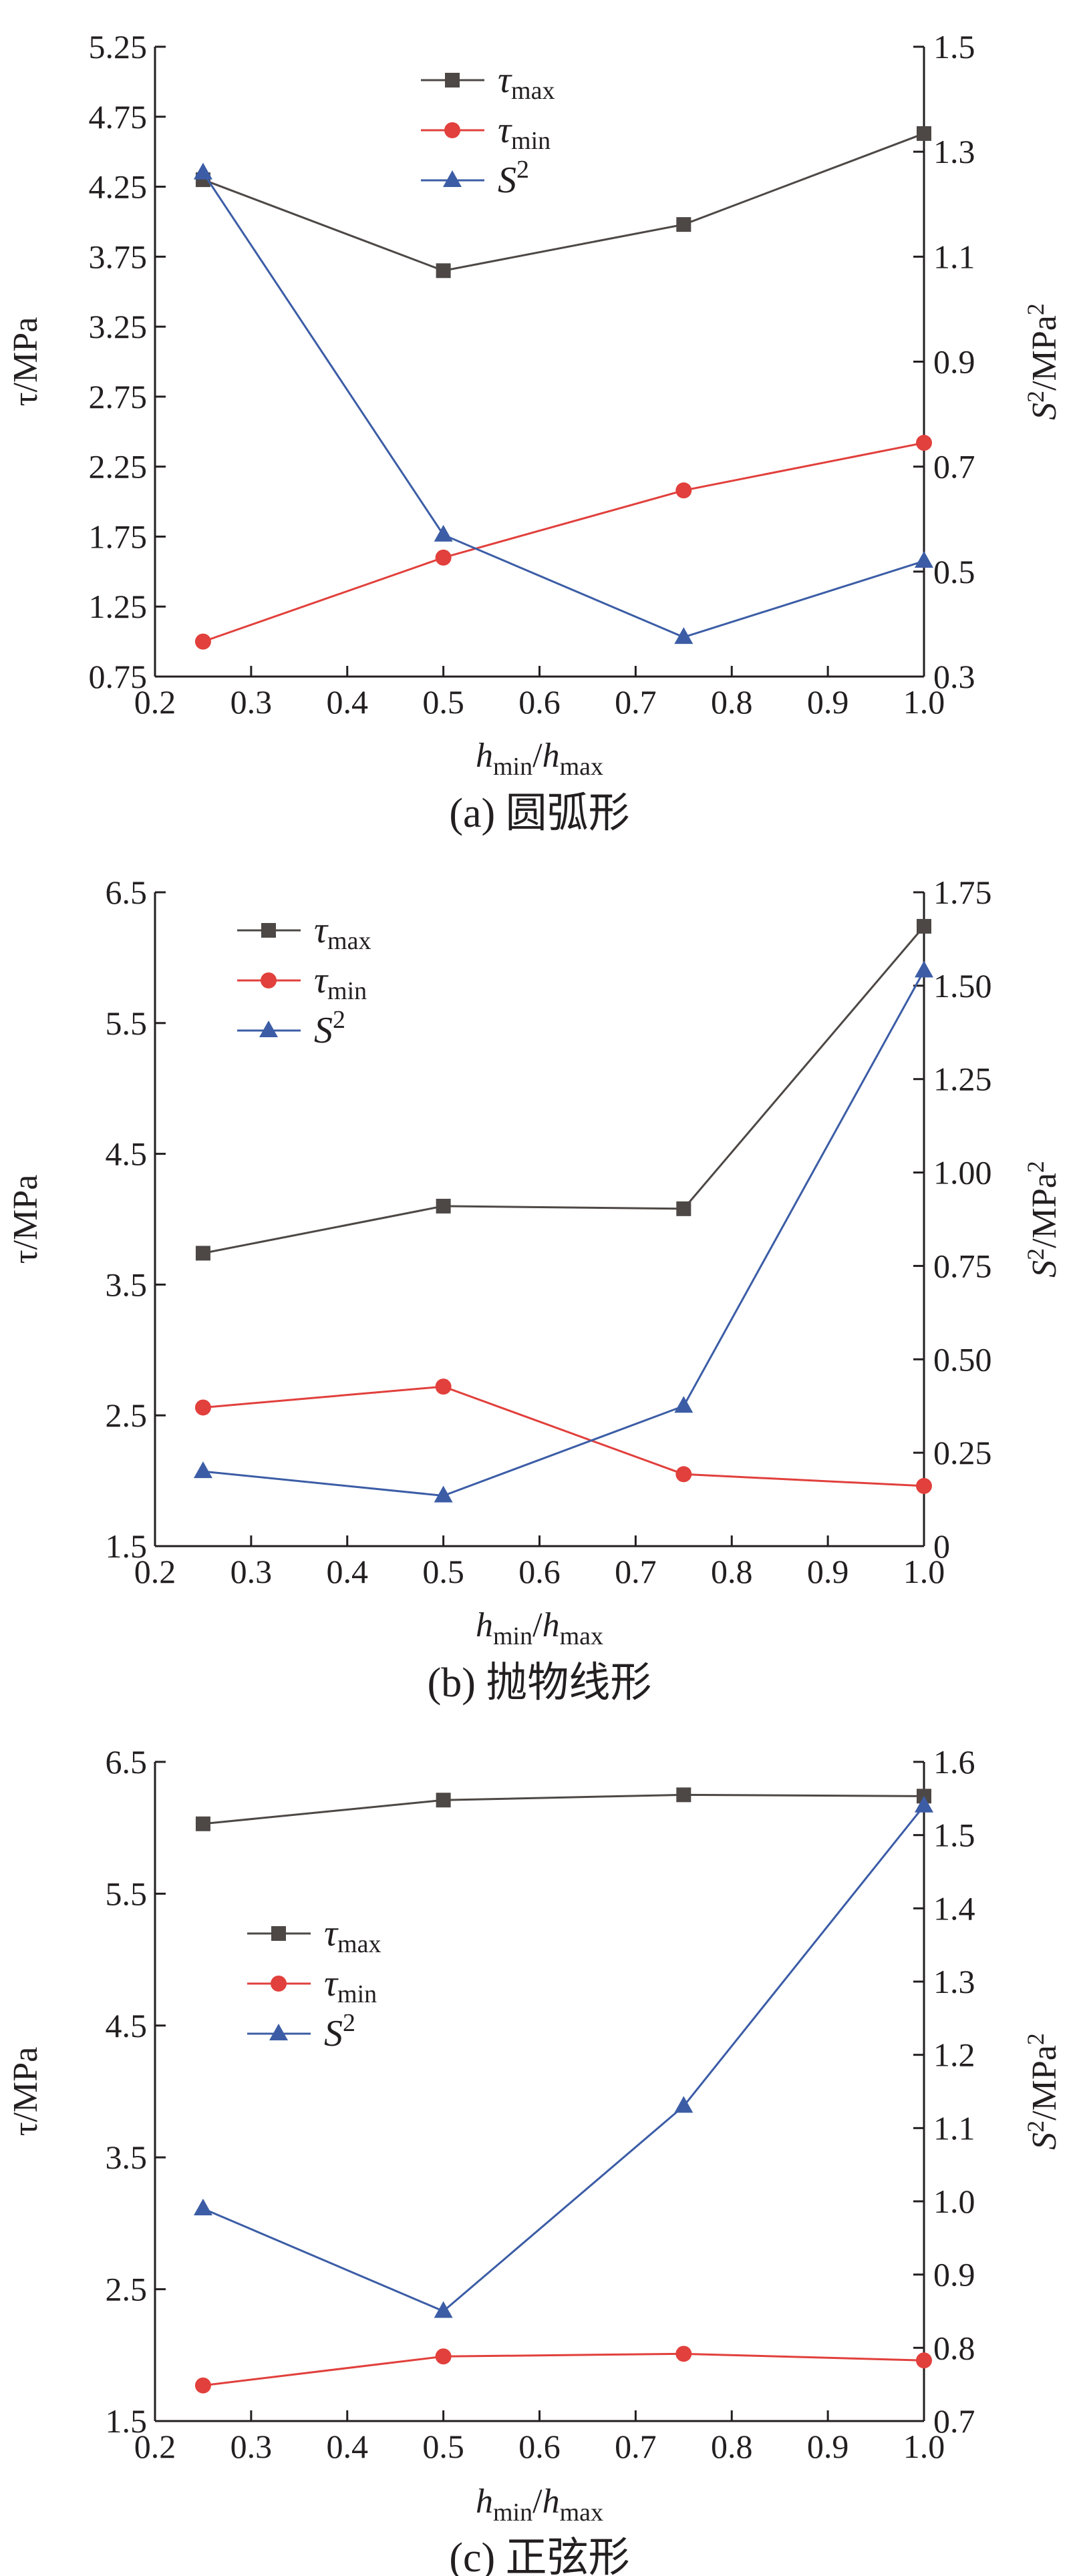 The image size is (1083, 2576). I want to click on legend-label: τmax, so click(526, 82).